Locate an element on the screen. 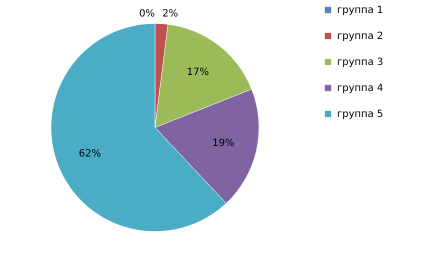 This screenshot has width=427, height=263. data-label: 62% is located at coordinates (90, 154).